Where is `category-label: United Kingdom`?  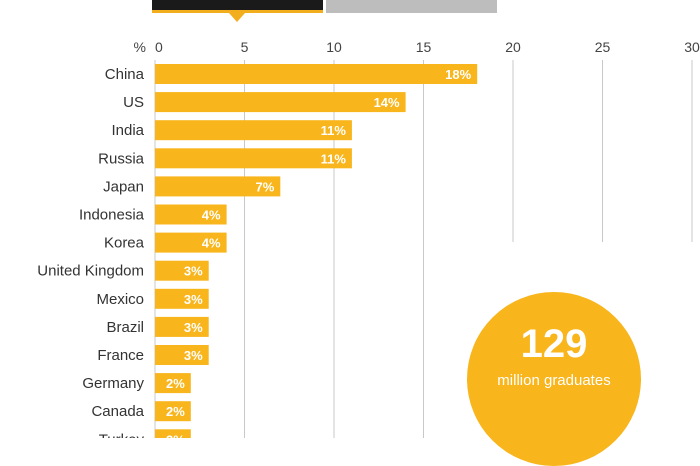
category-label: United Kingdom is located at coordinates (90, 271).